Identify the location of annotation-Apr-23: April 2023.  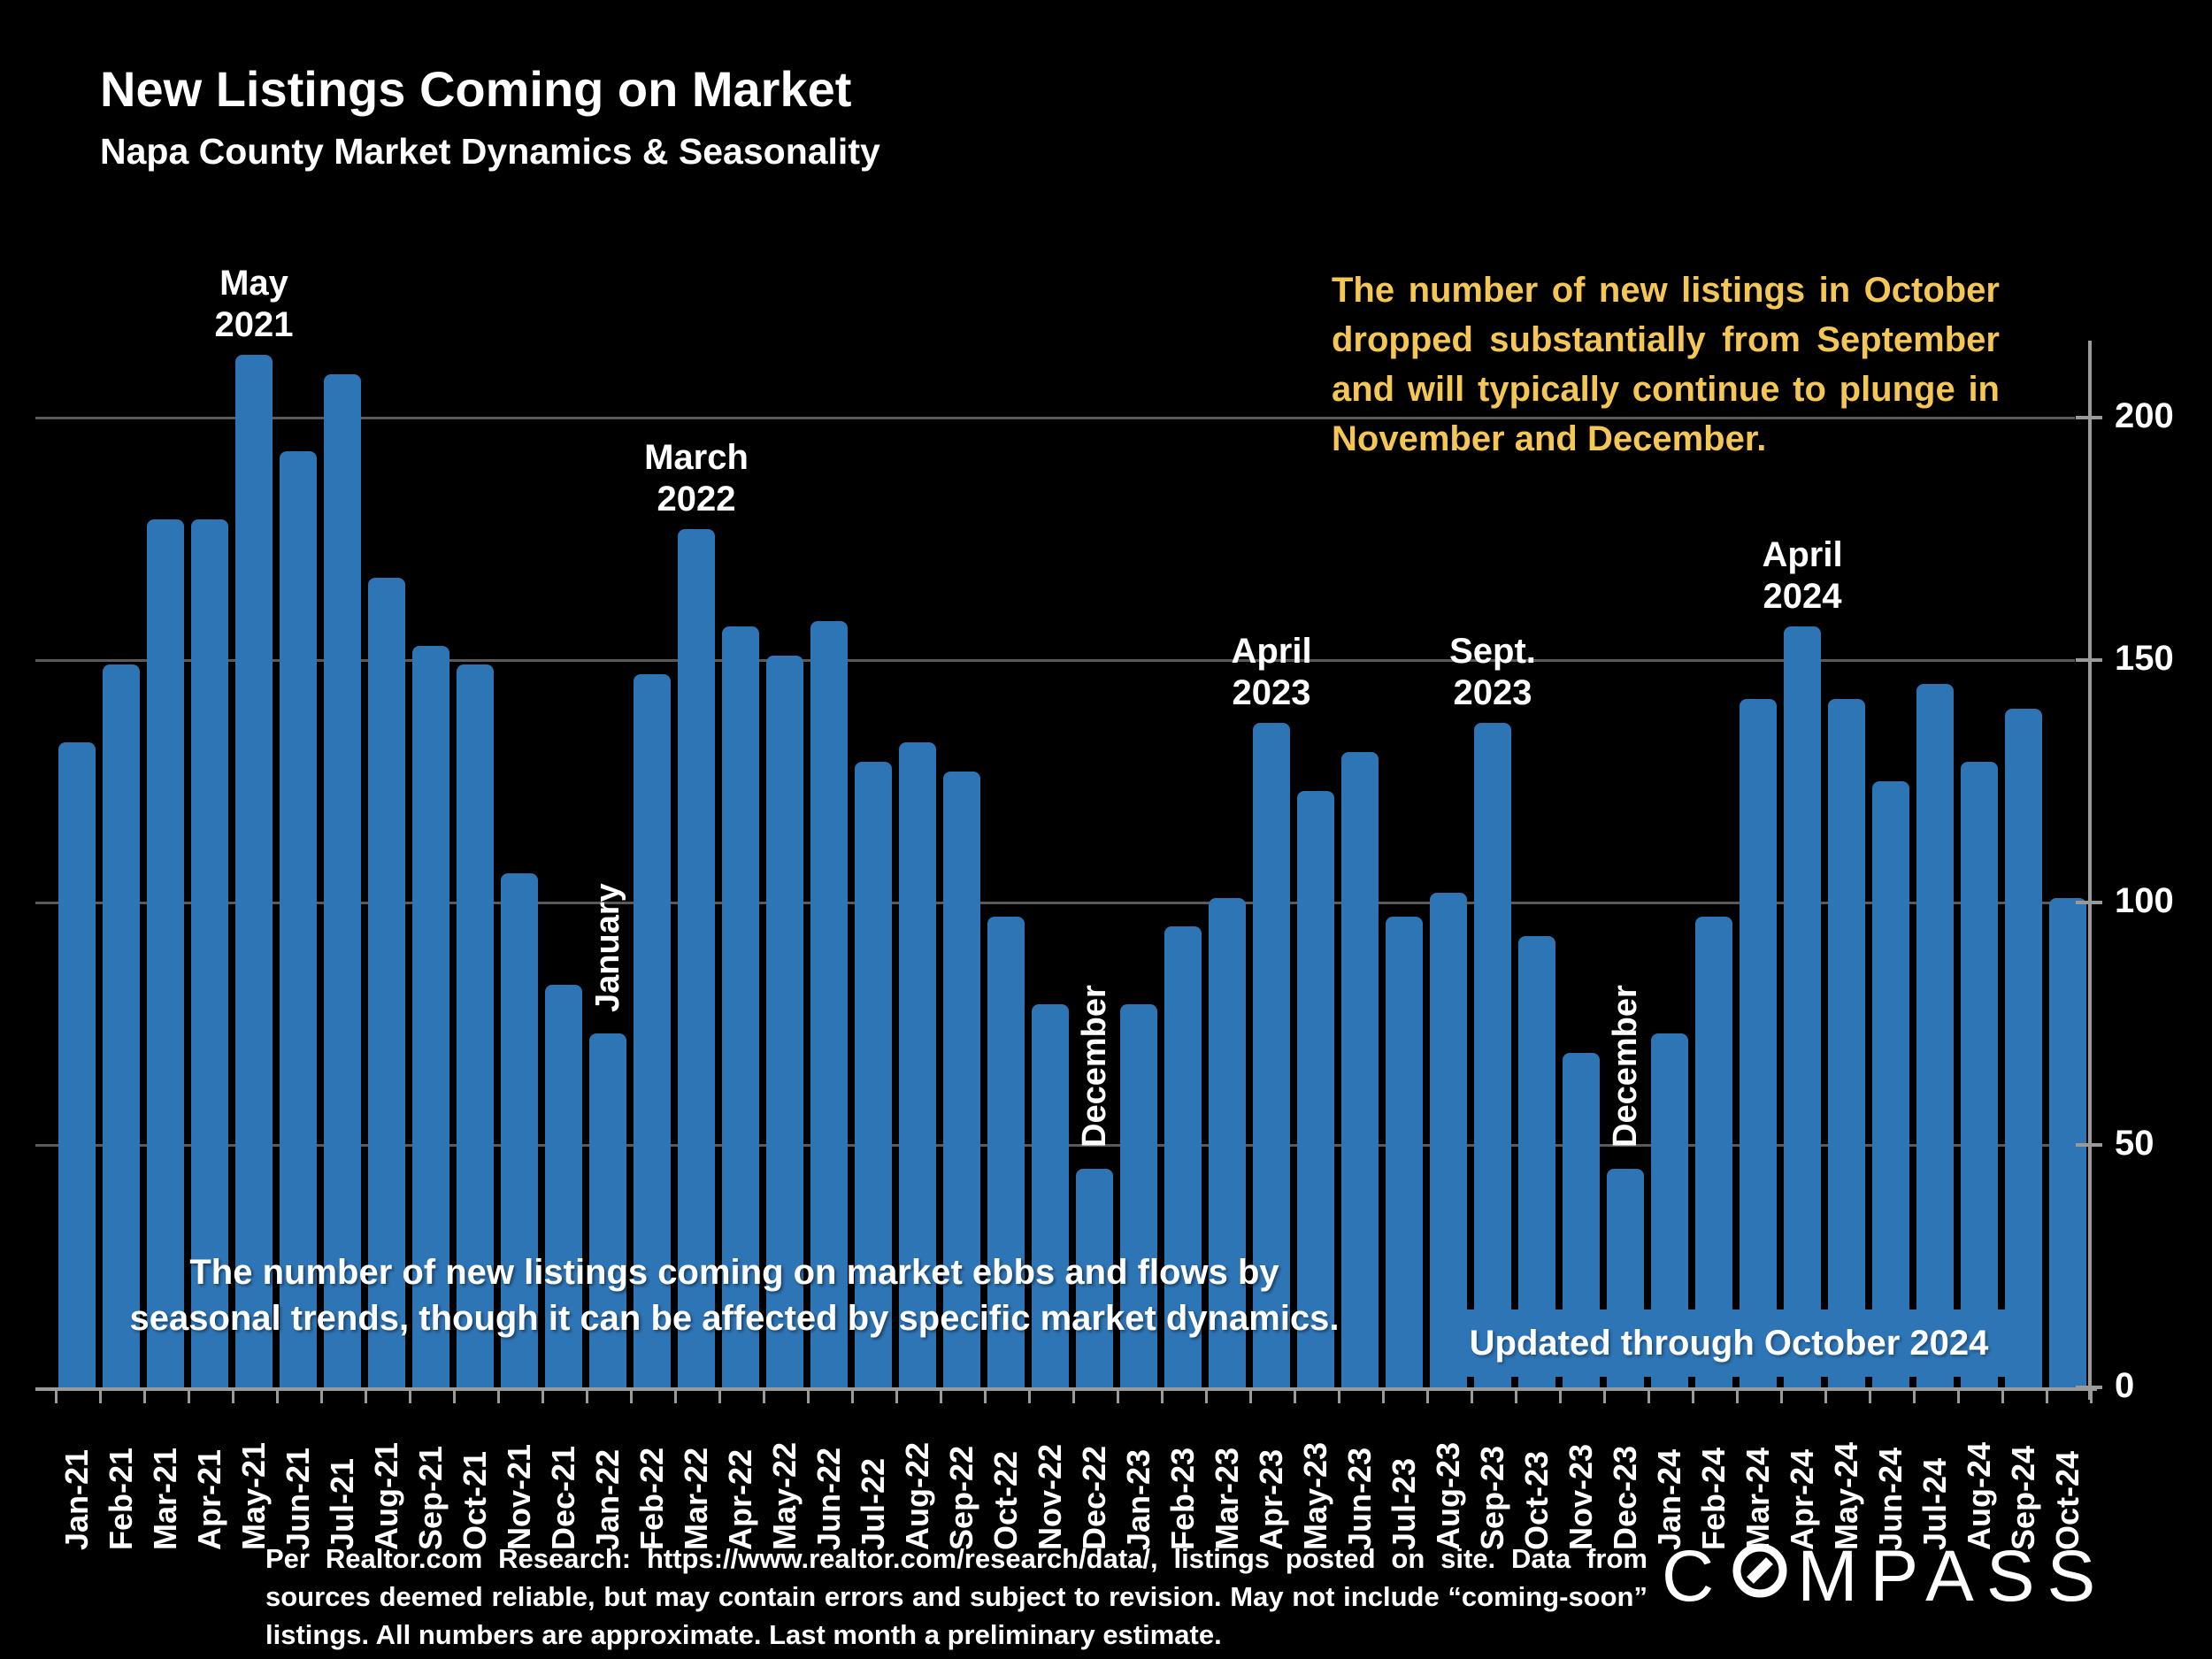
(1272, 672).